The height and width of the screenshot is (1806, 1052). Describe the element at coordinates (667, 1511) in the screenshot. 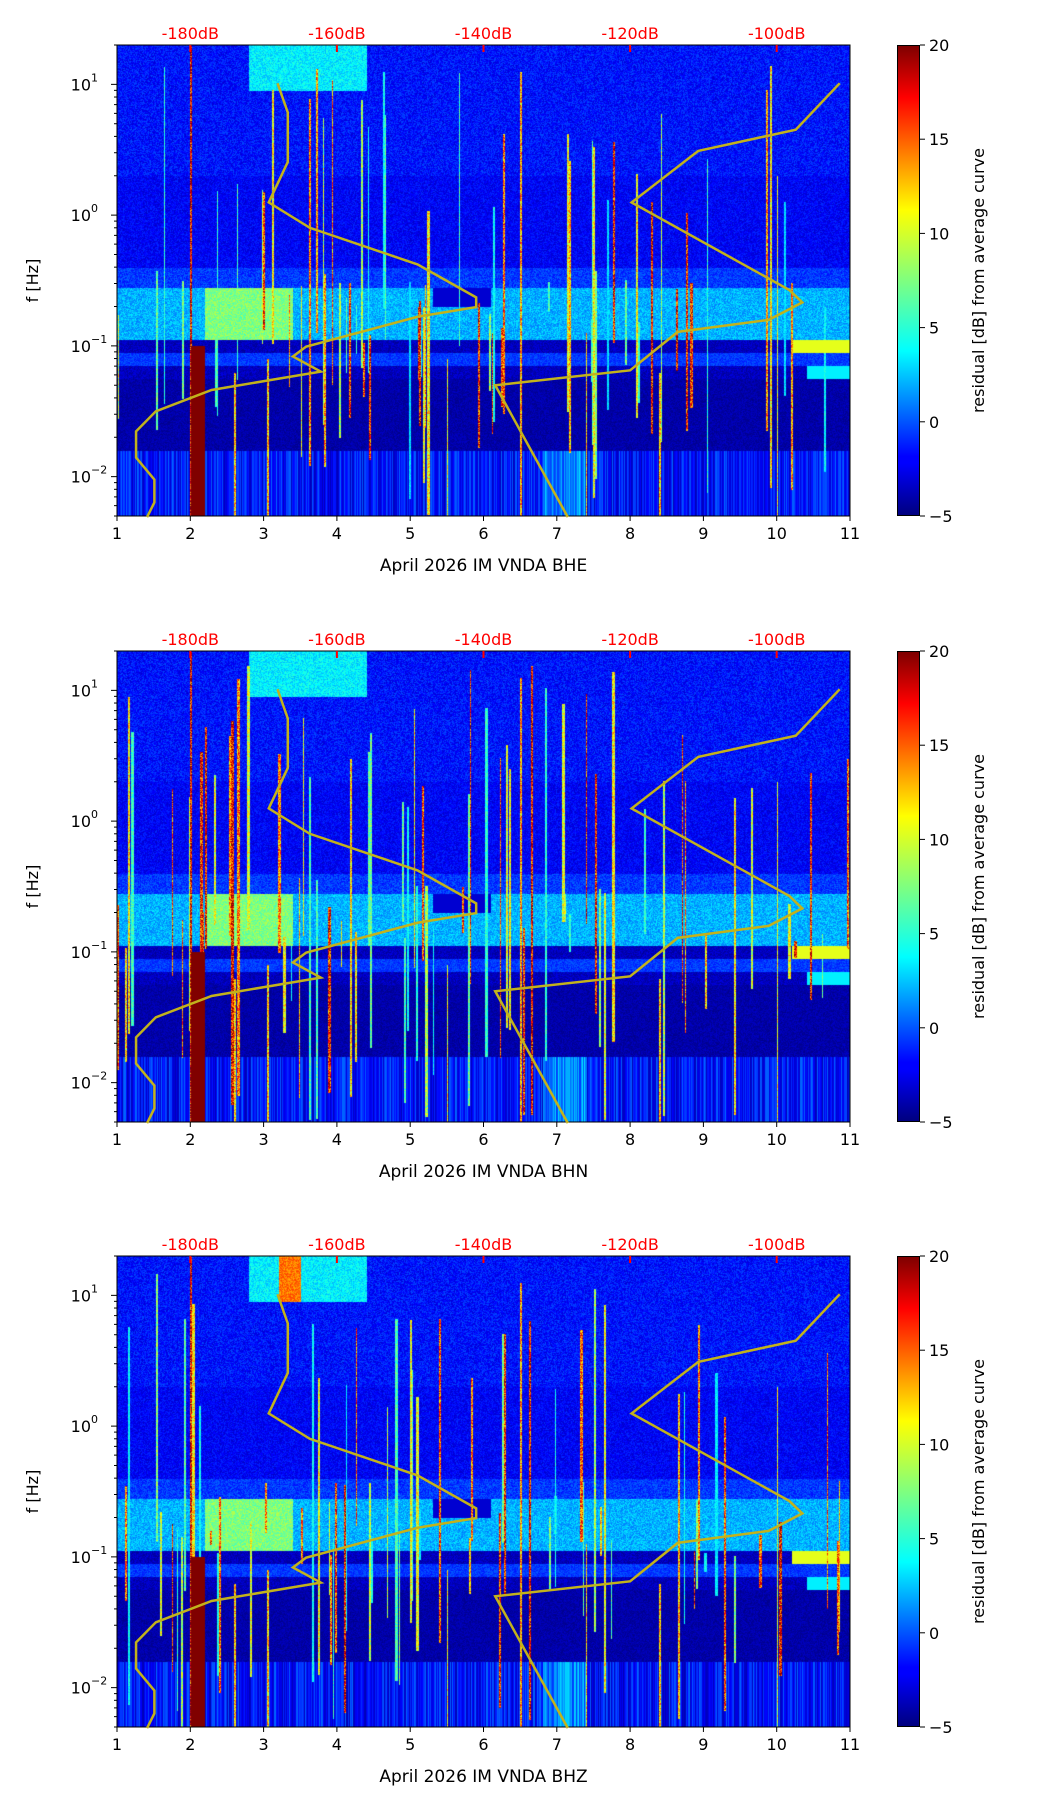

I see `noise-model-curve-high-noise-model-bhz` at that location.